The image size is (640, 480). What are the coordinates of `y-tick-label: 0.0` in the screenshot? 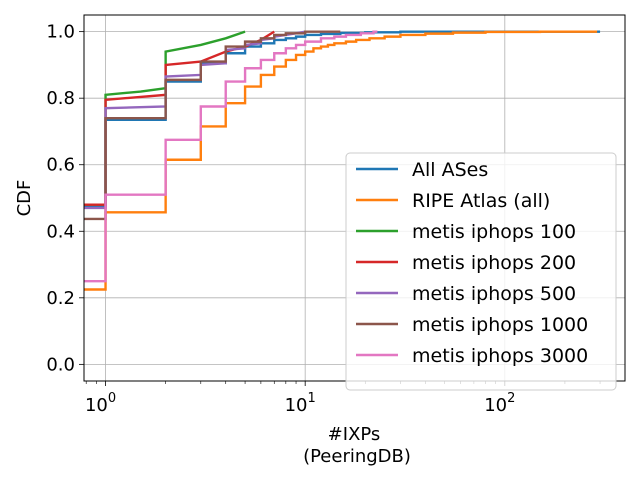 It's located at (60, 364).